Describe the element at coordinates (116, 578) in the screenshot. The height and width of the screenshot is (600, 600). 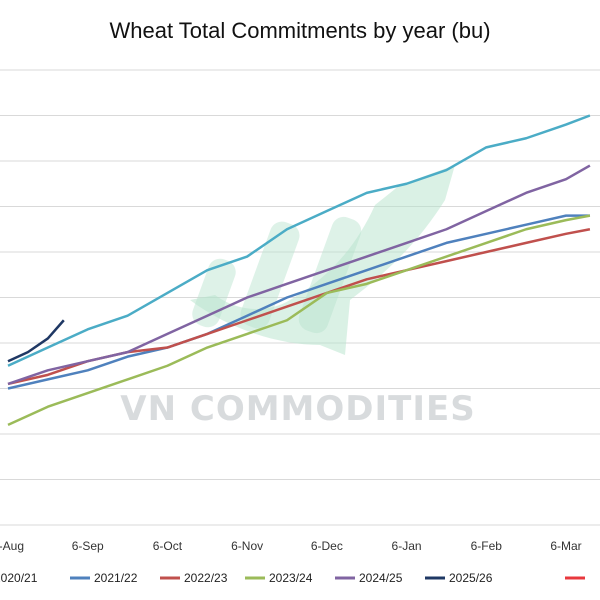
I see `legend-label: 2021/22` at that location.